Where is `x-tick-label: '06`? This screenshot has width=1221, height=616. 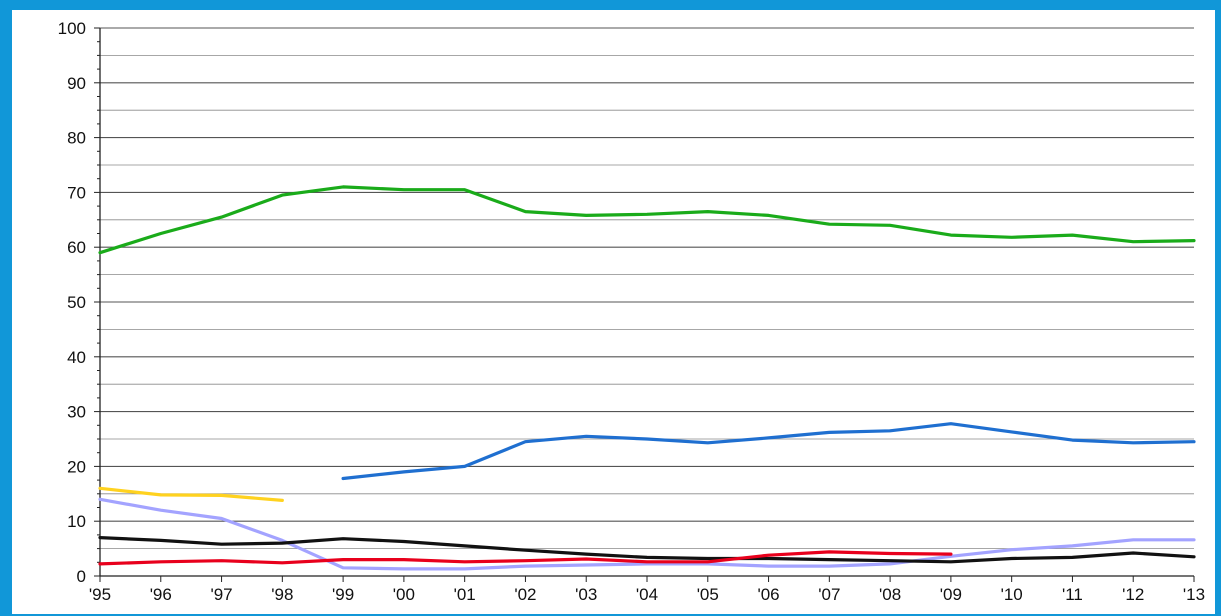 x-tick-label: '06 is located at coordinates (768, 594).